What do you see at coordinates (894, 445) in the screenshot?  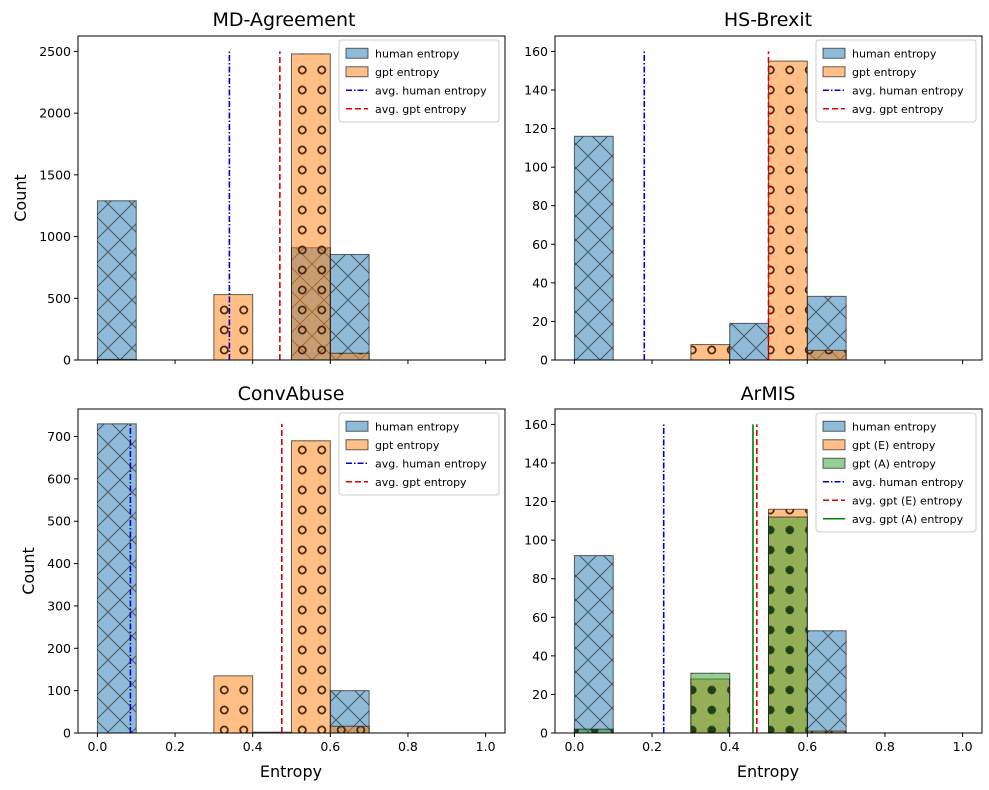 I see `legend-label: gpt (E) entropy` at bounding box center [894, 445].